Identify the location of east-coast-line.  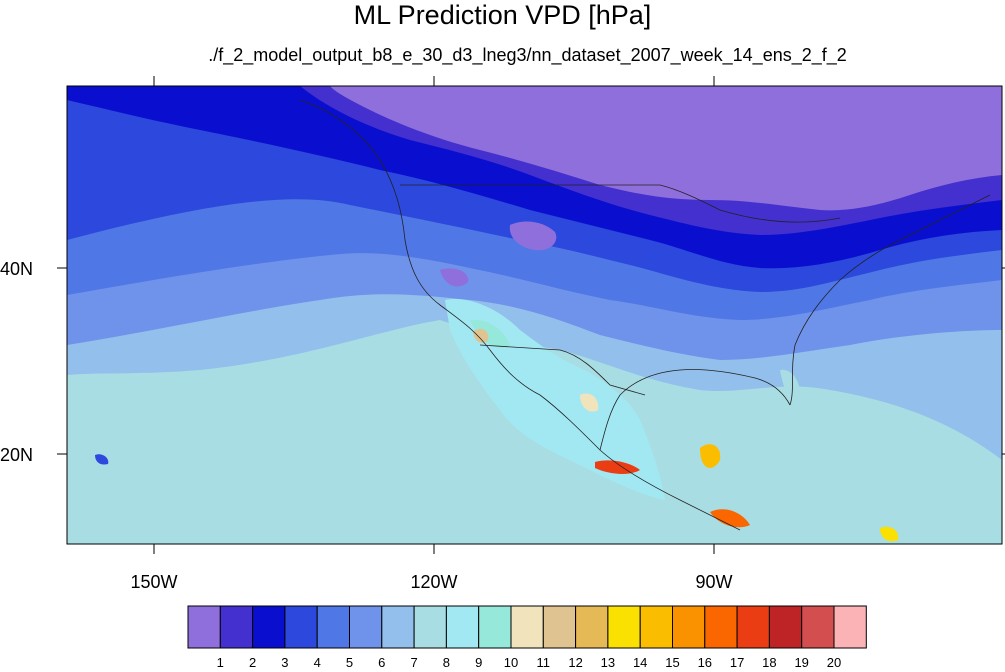
(890, 300).